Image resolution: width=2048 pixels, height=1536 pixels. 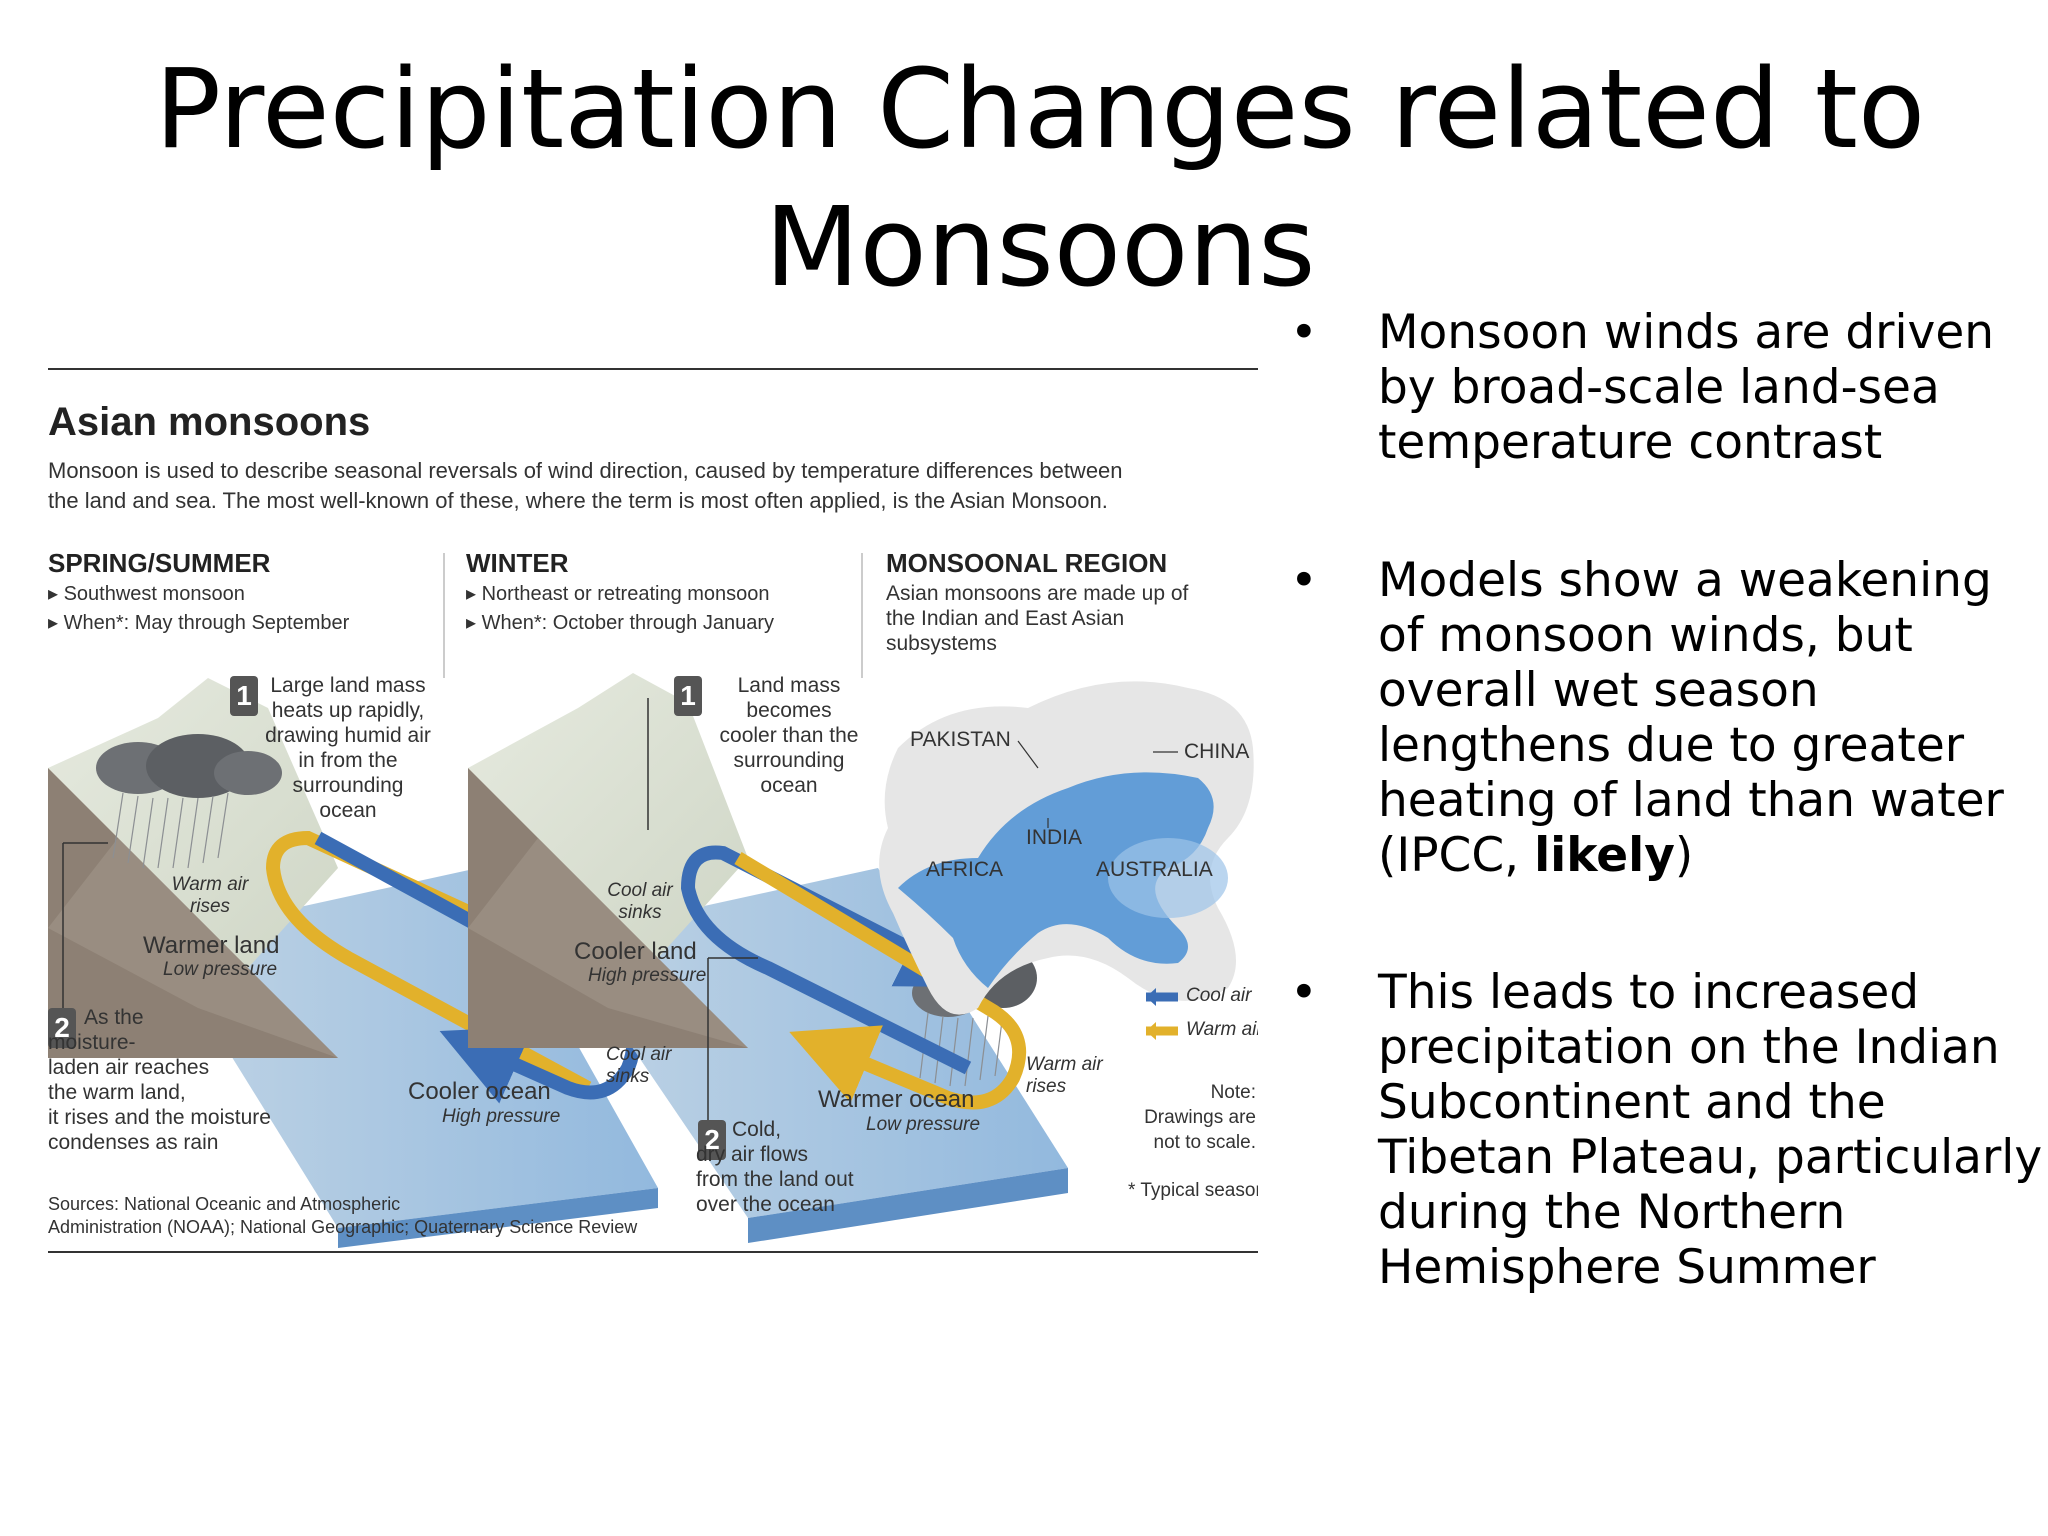 I want to click on map-label-pakistan: PAKISTAN, so click(x=960, y=739).